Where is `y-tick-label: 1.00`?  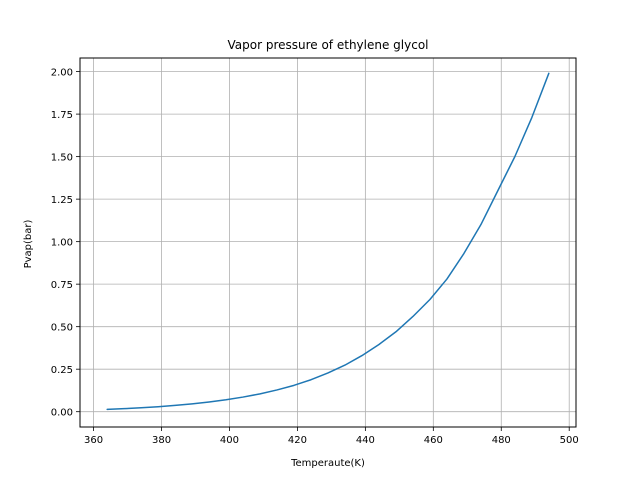
y-tick-label: 1.00 is located at coordinates (62, 243).